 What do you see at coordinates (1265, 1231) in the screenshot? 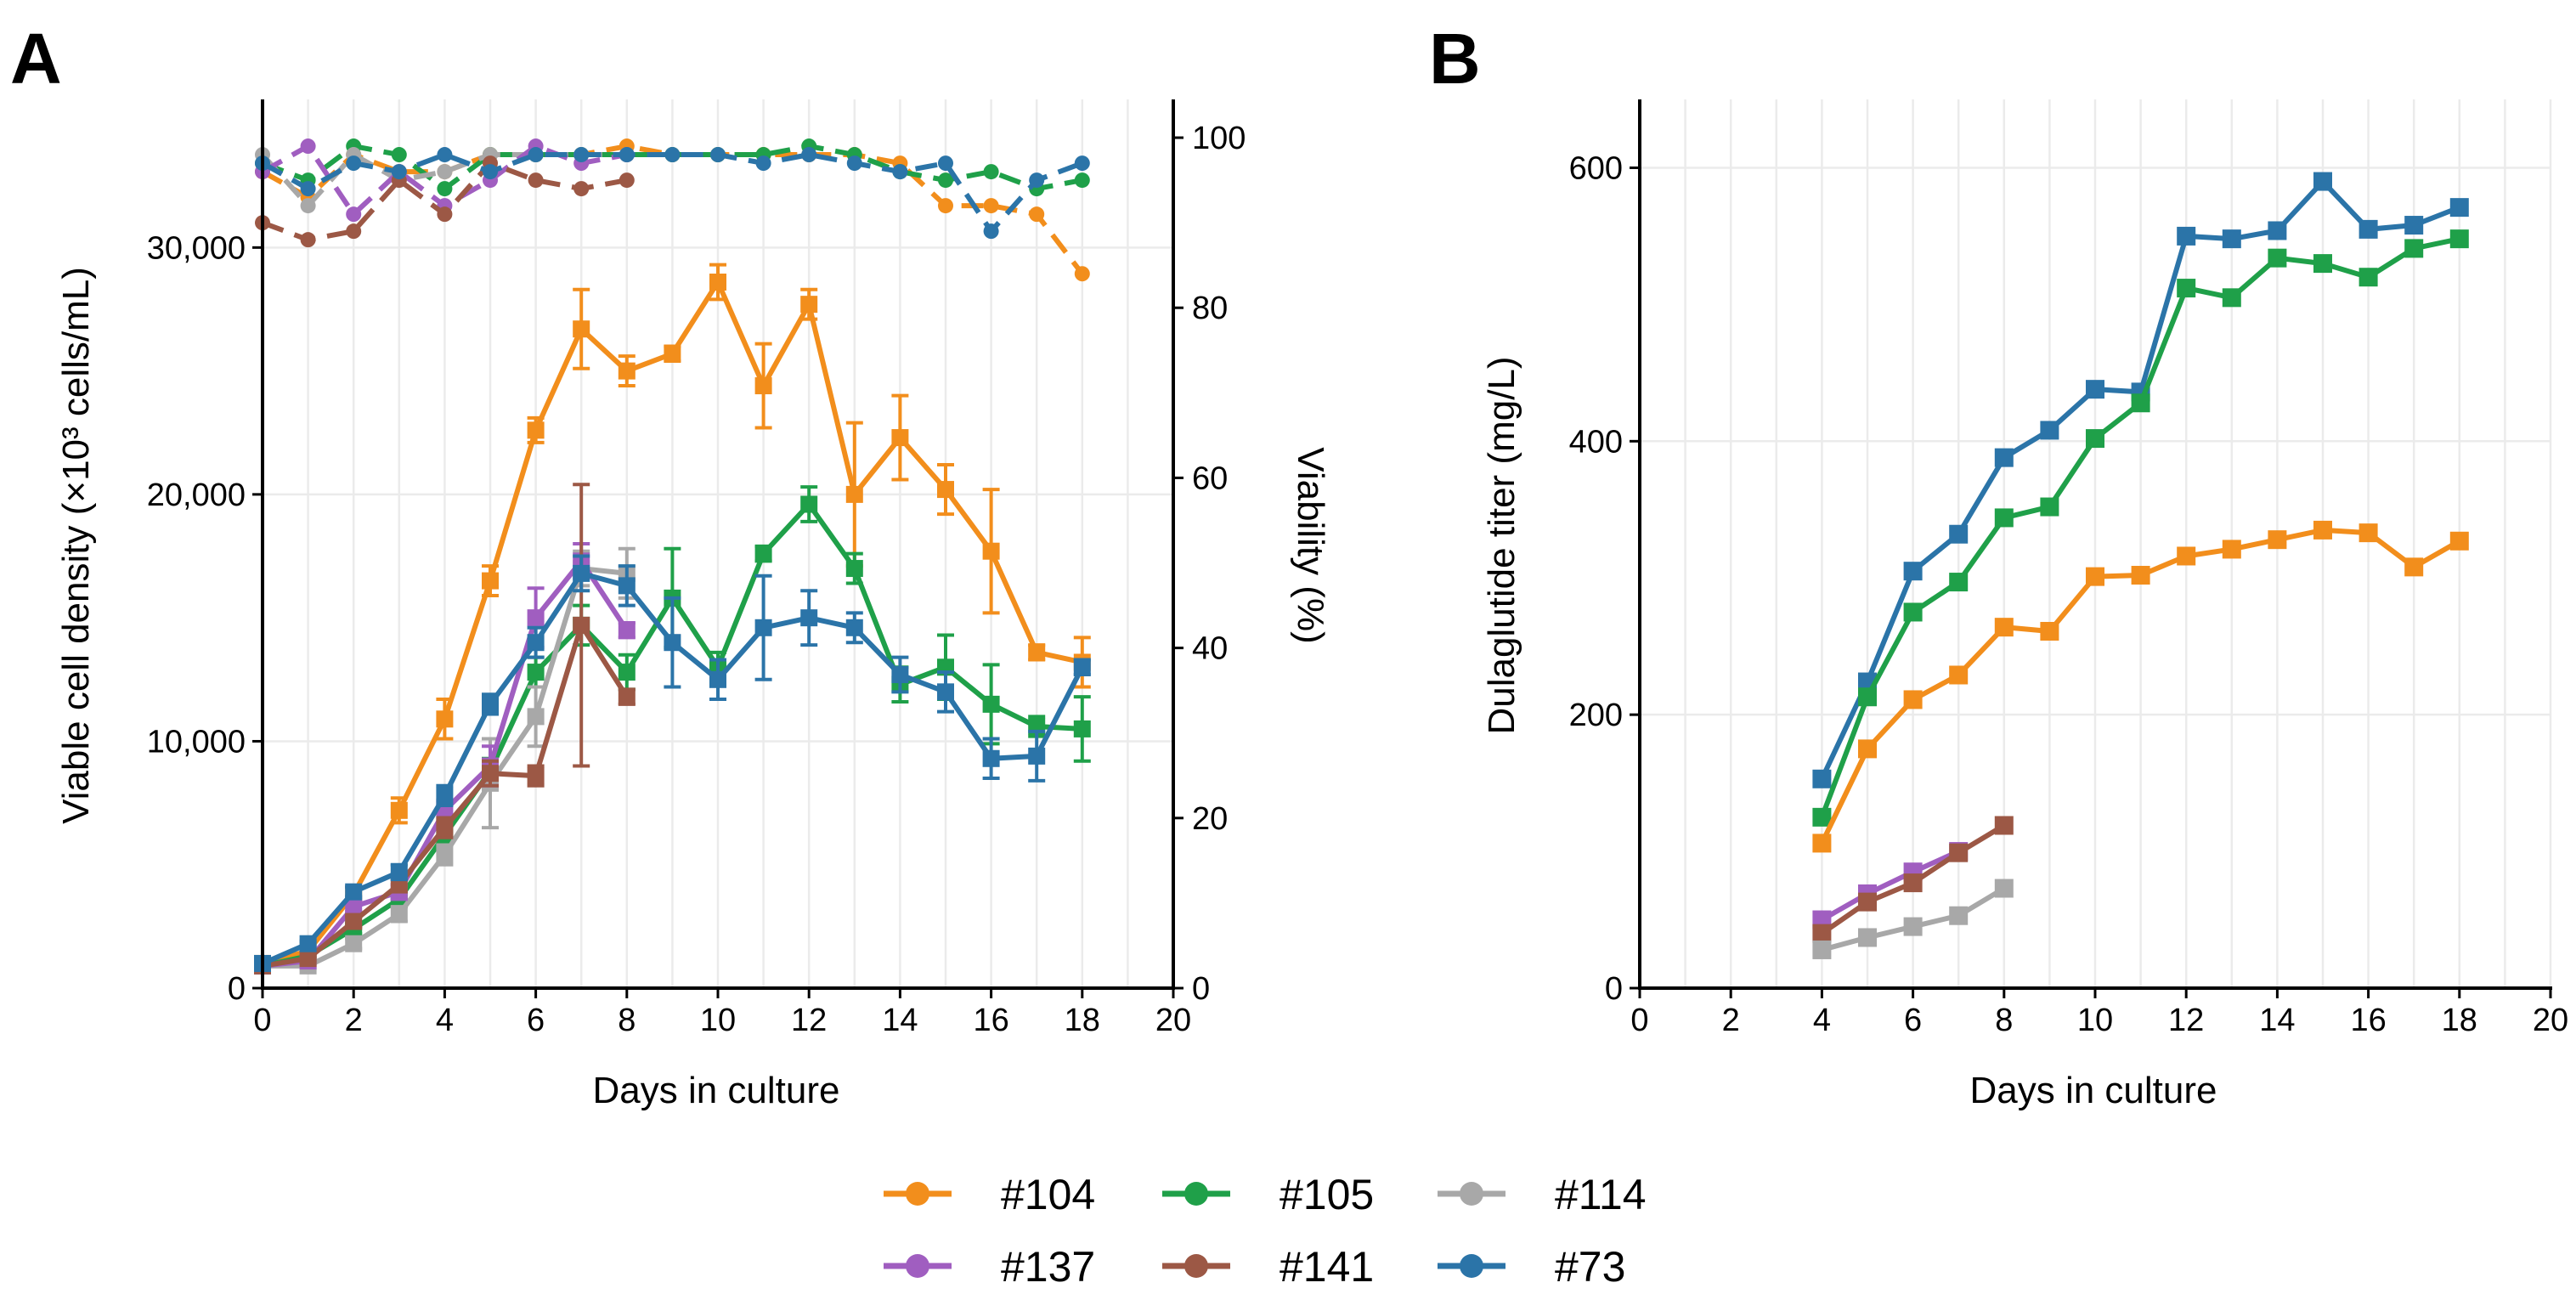
I see `legend: #104 #105 #114 #137 #141 #73` at bounding box center [1265, 1231].